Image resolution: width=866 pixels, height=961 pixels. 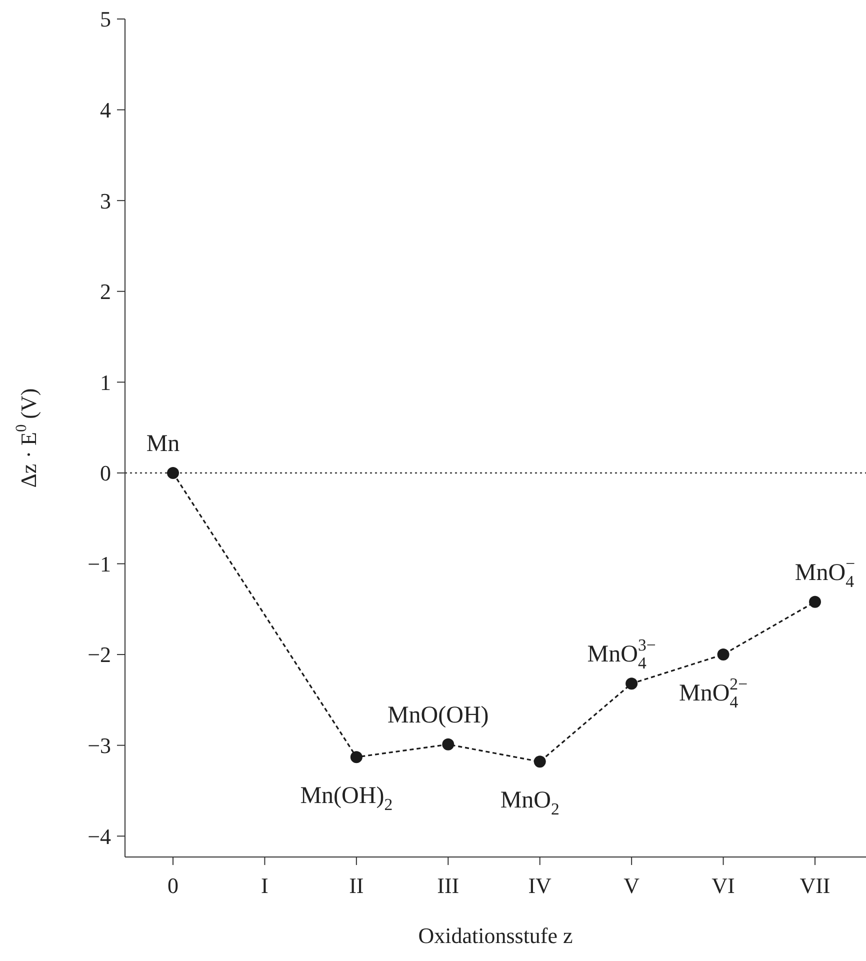 I want to click on x-tick-label: II, so click(x=356, y=885).